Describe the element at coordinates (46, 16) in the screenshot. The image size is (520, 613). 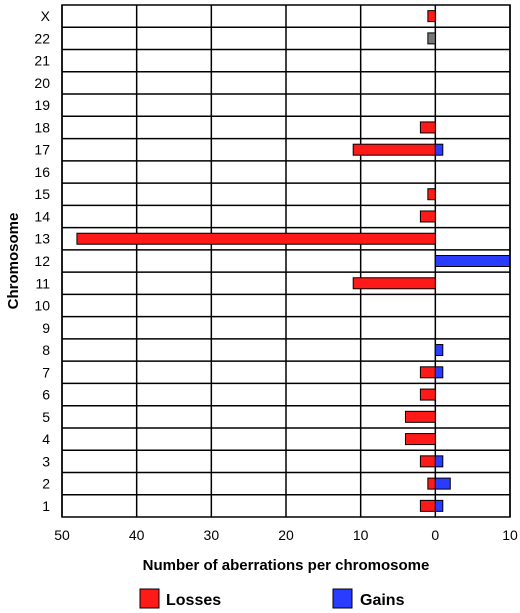
I see `y-tick-label: X` at that location.